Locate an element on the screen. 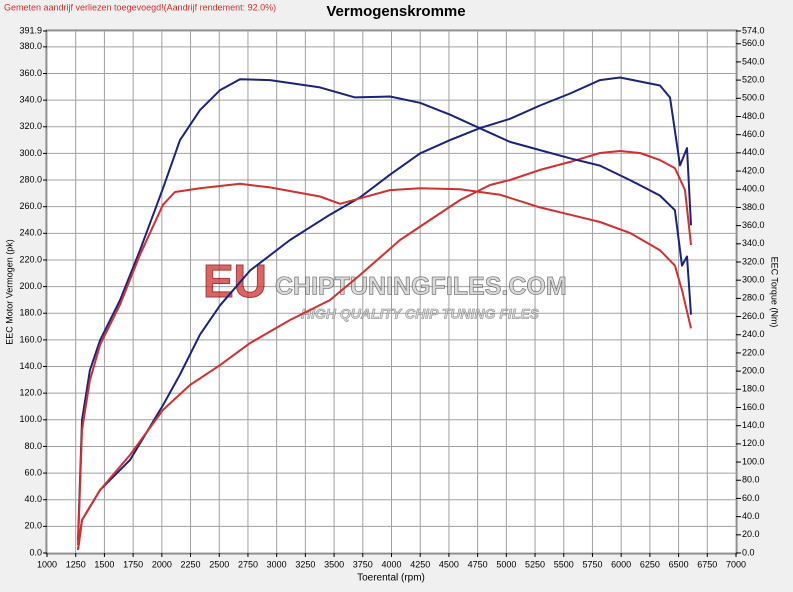 The image size is (793, 592). y2-tick-label: 260.0 is located at coordinates (753, 316).